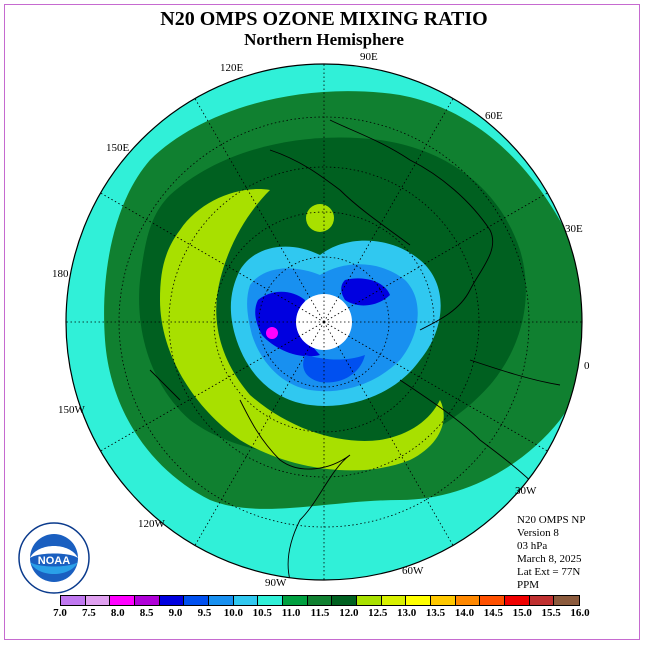 This screenshot has width=648, height=648. I want to click on colorbar-tick-label: 10.0, so click(233, 613).